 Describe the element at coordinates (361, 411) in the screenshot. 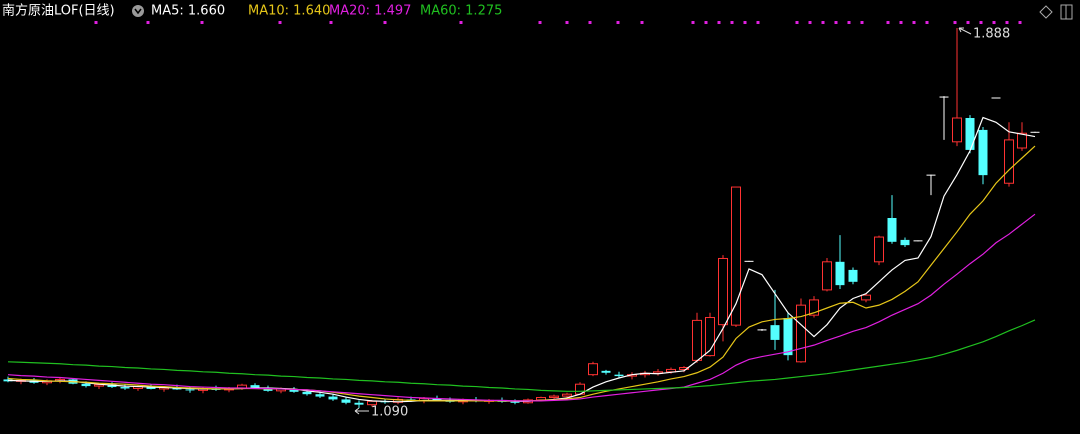

I see `min-arrow` at that location.